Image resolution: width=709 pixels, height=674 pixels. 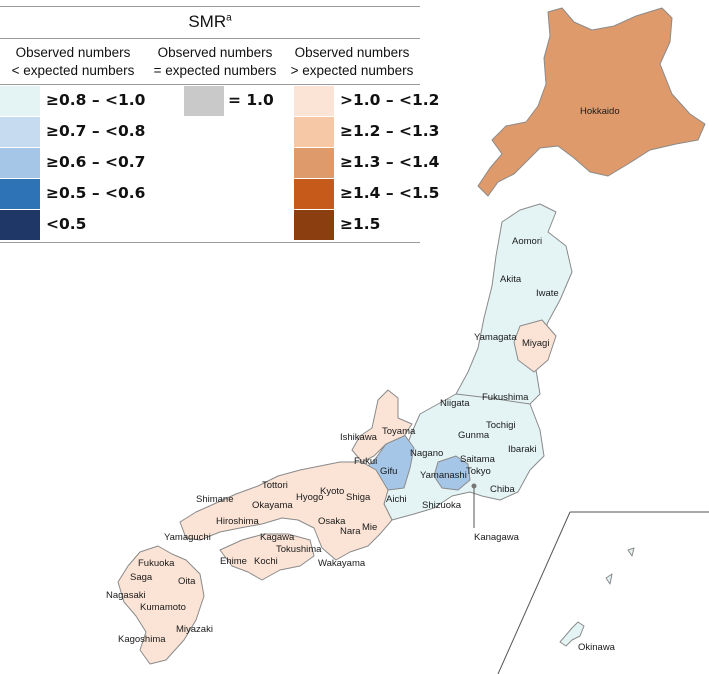 What do you see at coordinates (277, 537) in the screenshot?
I see `label-kagawa: Kagawa` at bounding box center [277, 537].